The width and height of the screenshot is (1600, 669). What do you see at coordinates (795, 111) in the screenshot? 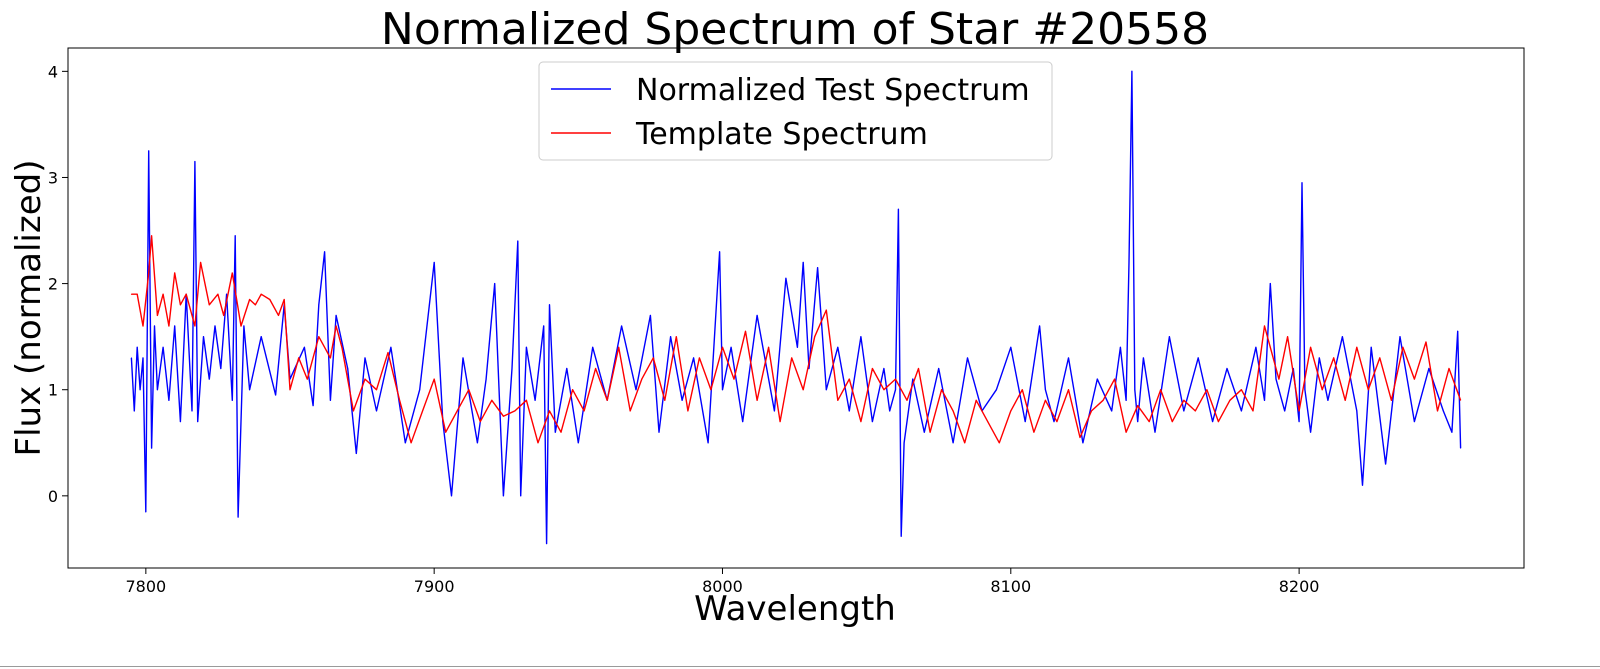
I see `legend-box` at bounding box center [795, 111].